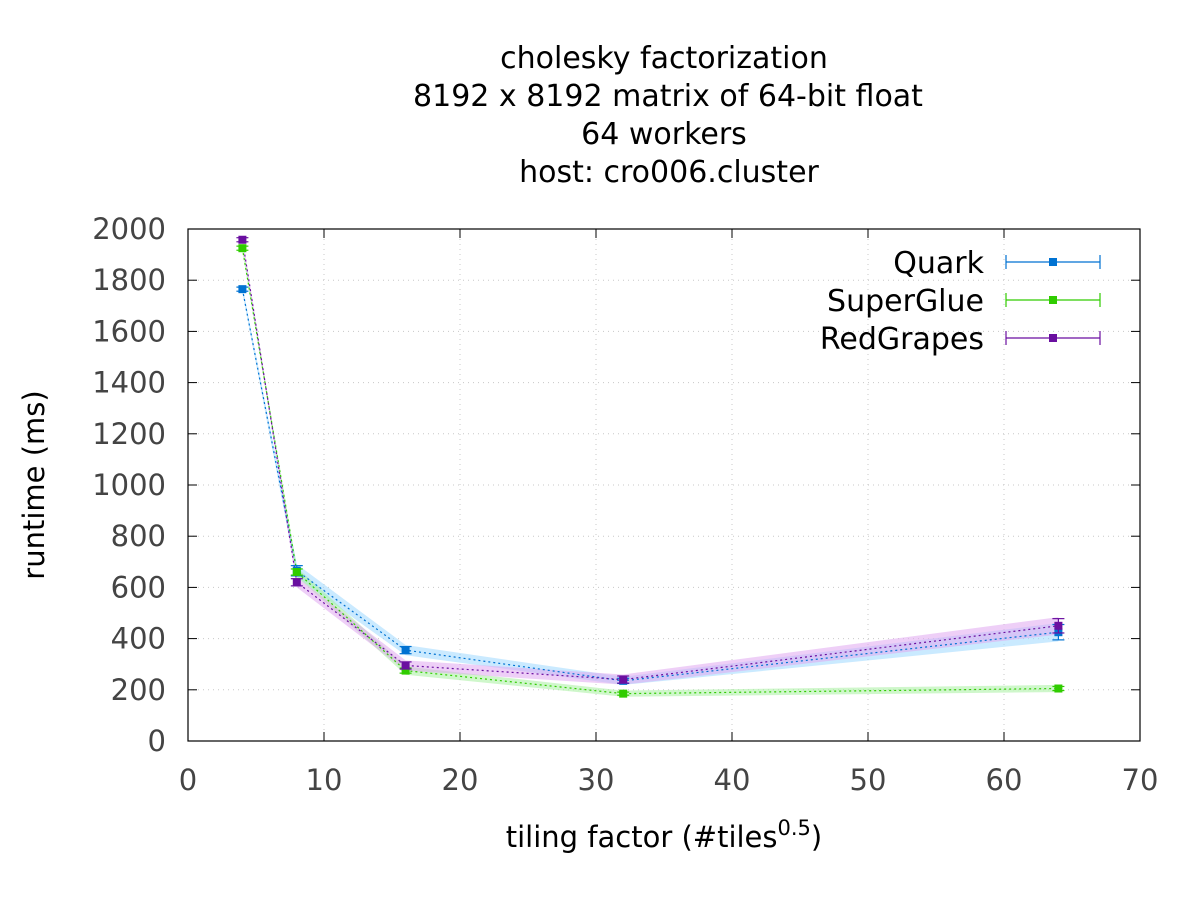 The height and width of the screenshot is (900, 1200). What do you see at coordinates (188, 780) in the screenshot?
I see `x-tick-label: 0` at bounding box center [188, 780].